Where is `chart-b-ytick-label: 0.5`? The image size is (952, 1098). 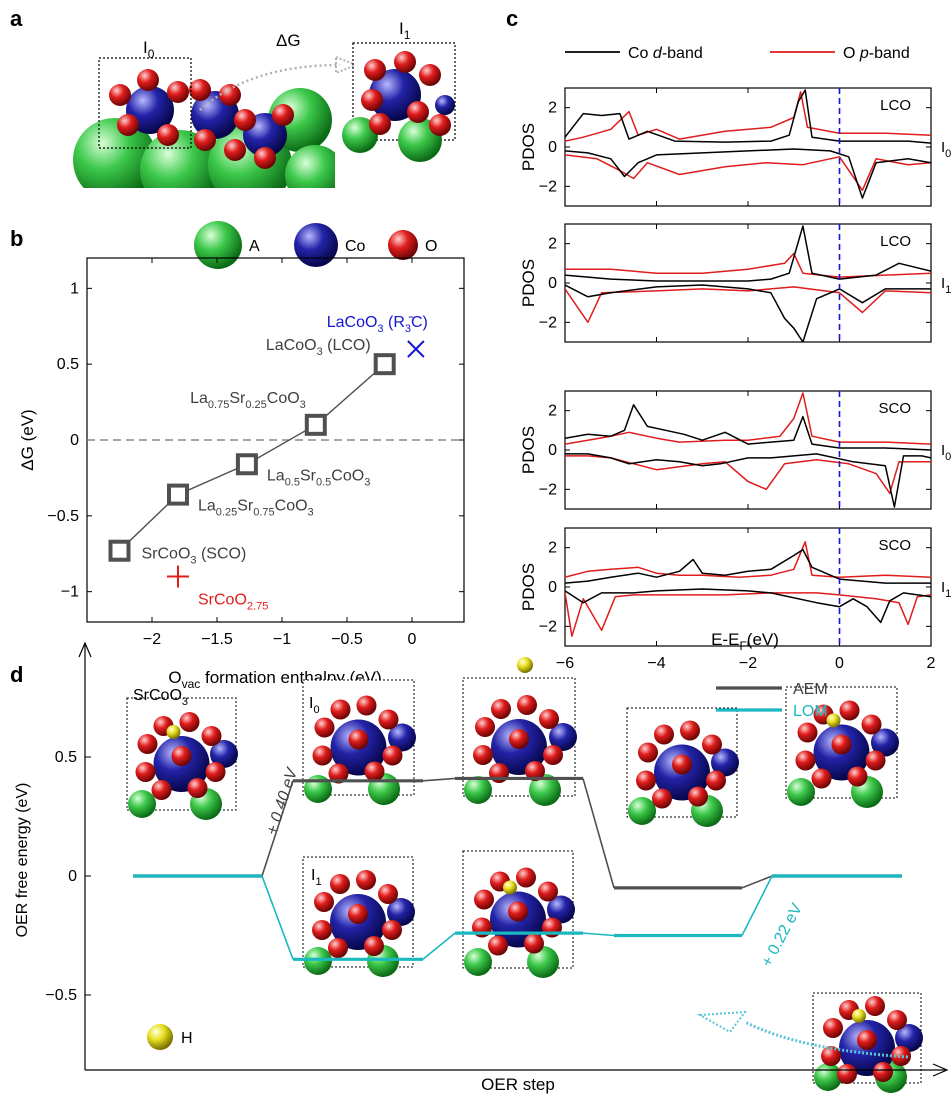
chart-b-ytick-label: 0.5 is located at coordinates (68, 364).